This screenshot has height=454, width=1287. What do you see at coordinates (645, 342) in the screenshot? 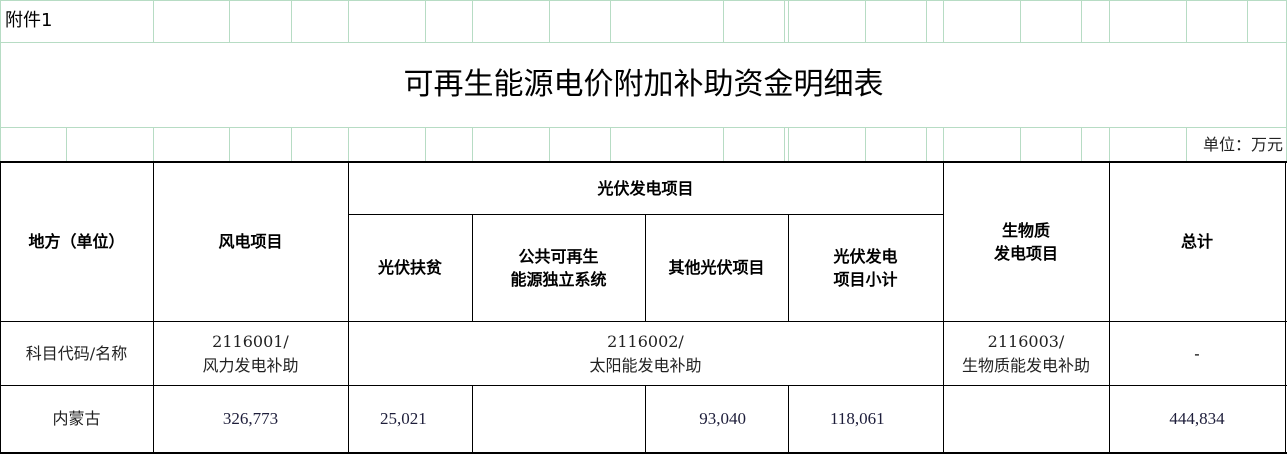
I see `solar-code: 2116002/` at bounding box center [645, 342].